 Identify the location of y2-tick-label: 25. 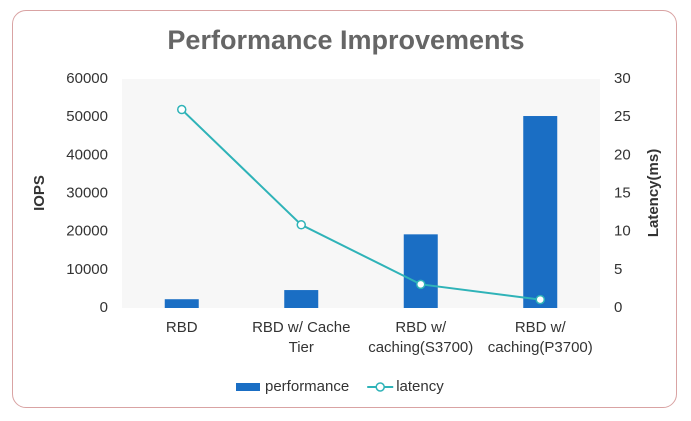
(622, 116).